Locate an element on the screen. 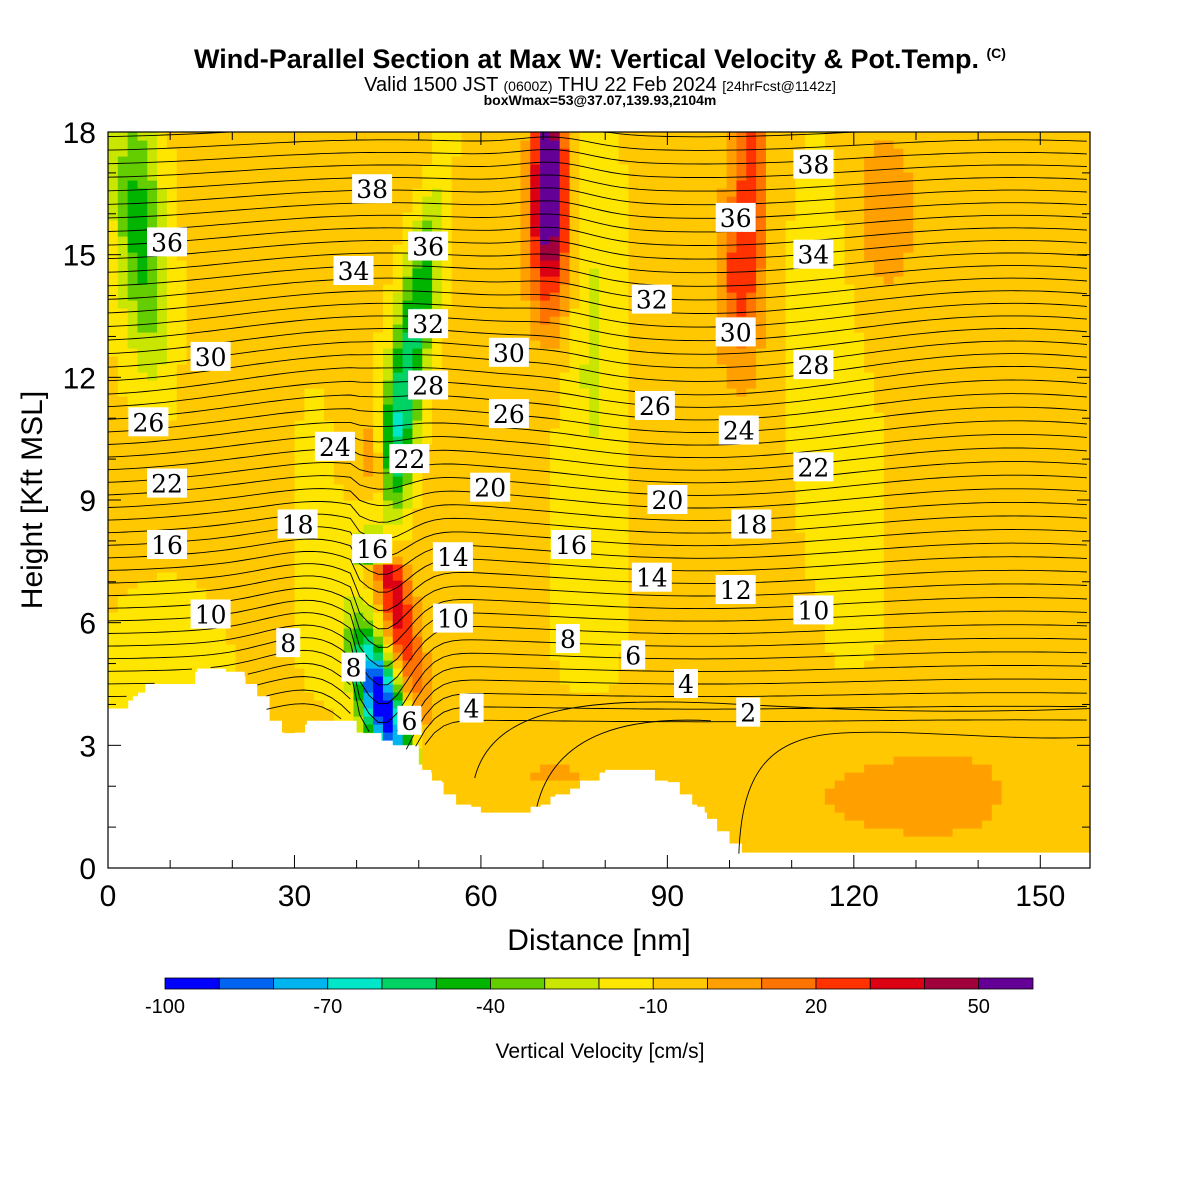  theta-label: 14 is located at coordinates (651, 577).